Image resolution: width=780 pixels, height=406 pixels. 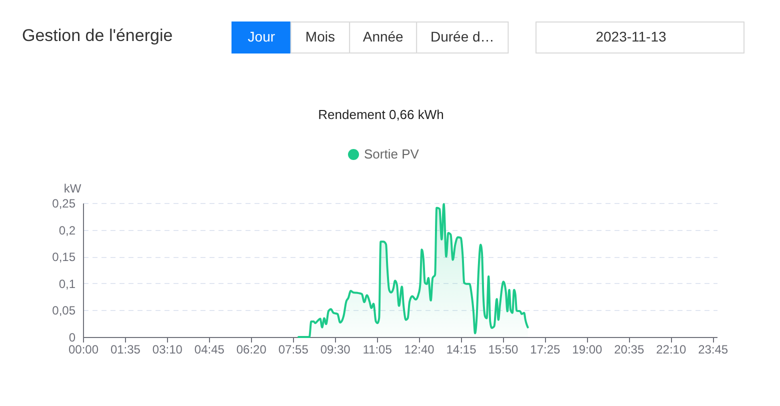 What do you see at coordinates (335, 349) in the screenshot?
I see `x-tick-label: 09:30` at bounding box center [335, 349].